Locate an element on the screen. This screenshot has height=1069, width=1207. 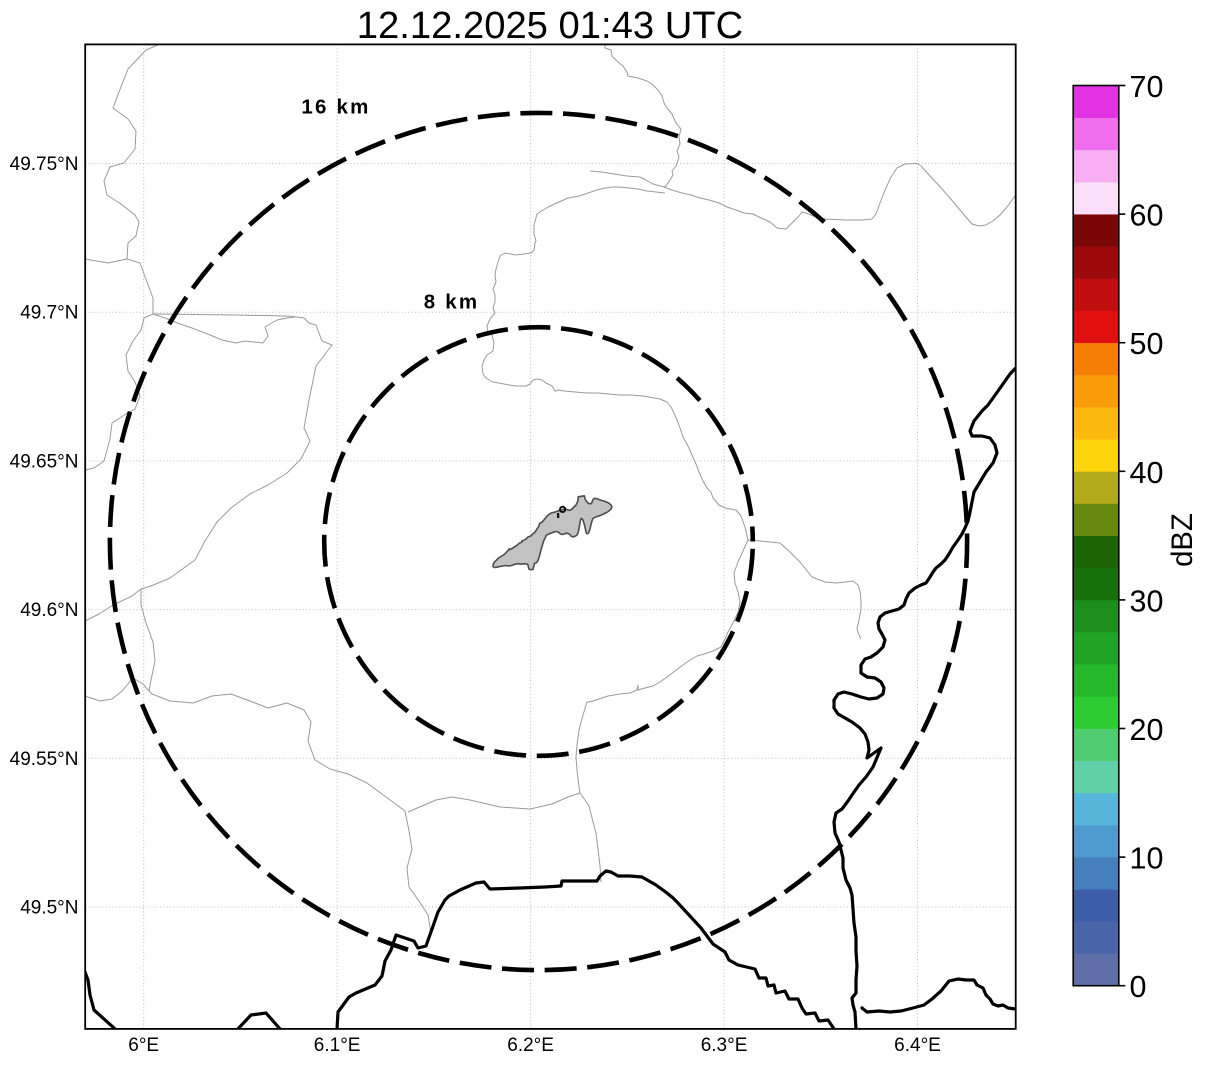
svg-text: 6.3°E is located at coordinates (724, 1045).